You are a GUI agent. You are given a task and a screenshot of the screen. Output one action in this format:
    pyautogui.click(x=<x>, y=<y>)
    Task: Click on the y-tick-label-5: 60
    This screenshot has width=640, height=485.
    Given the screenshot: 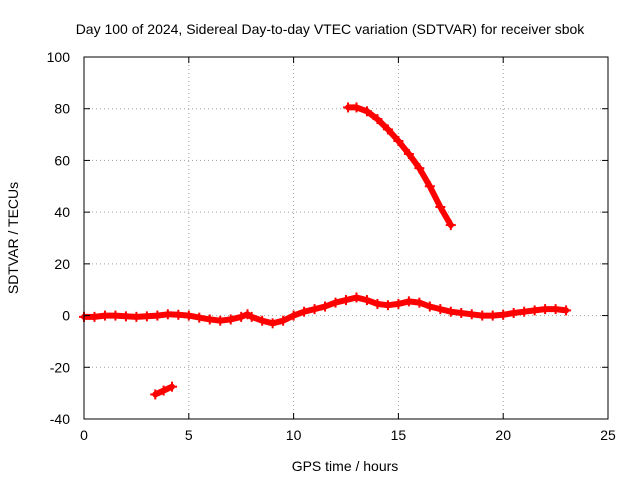 What is the action you would take?
    pyautogui.click(x=62, y=160)
    